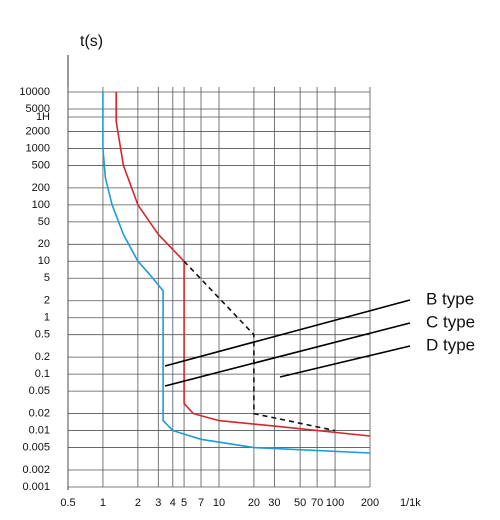 This screenshot has width=500, height=520. I want to click on x-tick-label: 4, so click(173, 503).